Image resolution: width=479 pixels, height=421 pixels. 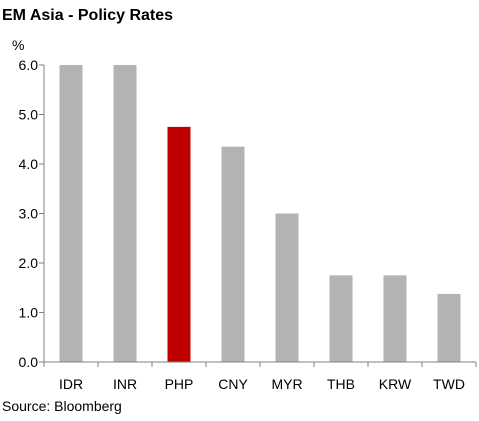 I want to click on bar-idr, so click(x=71, y=213).